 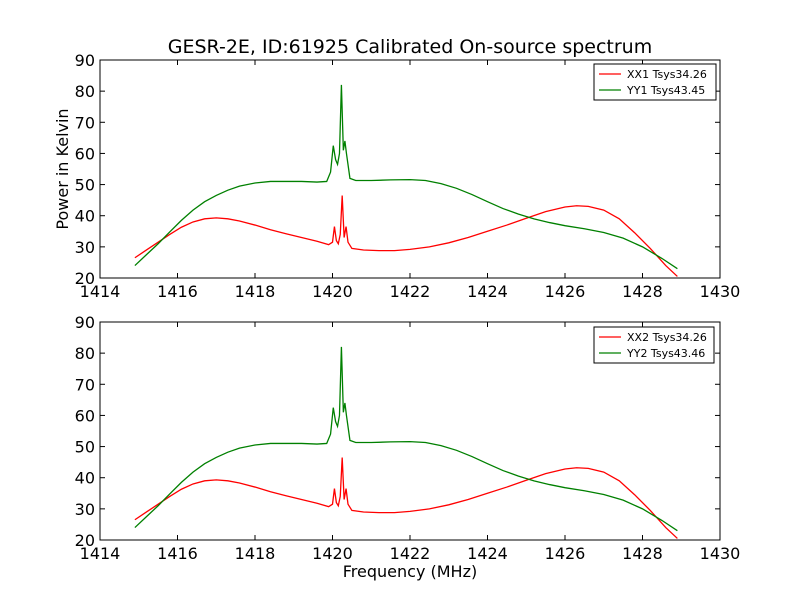 What do you see at coordinates (667, 337) in the screenshot?
I see `legend-label: XX2 Tsys34.26` at bounding box center [667, 337].